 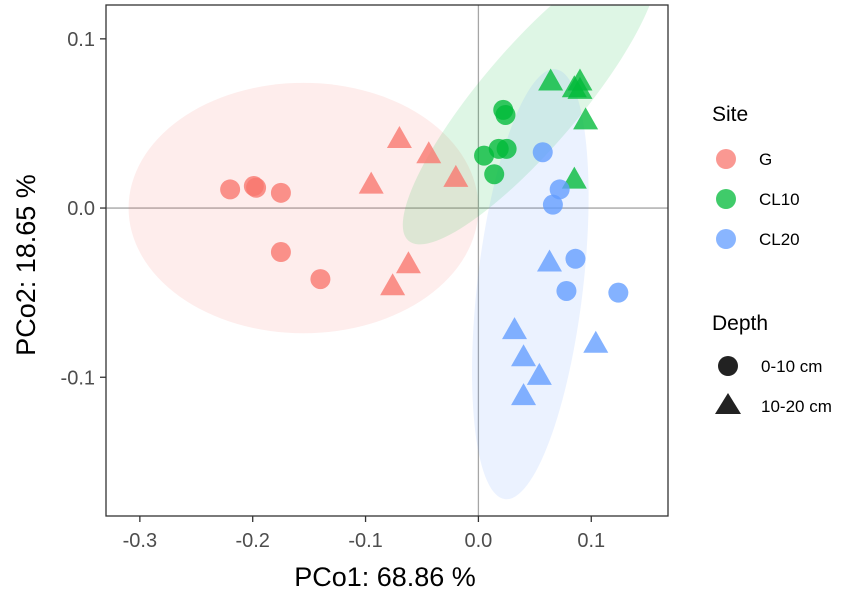 I want to click on legend-label-depth-10-20: 10-20 cm, so click(x=796, y=406).